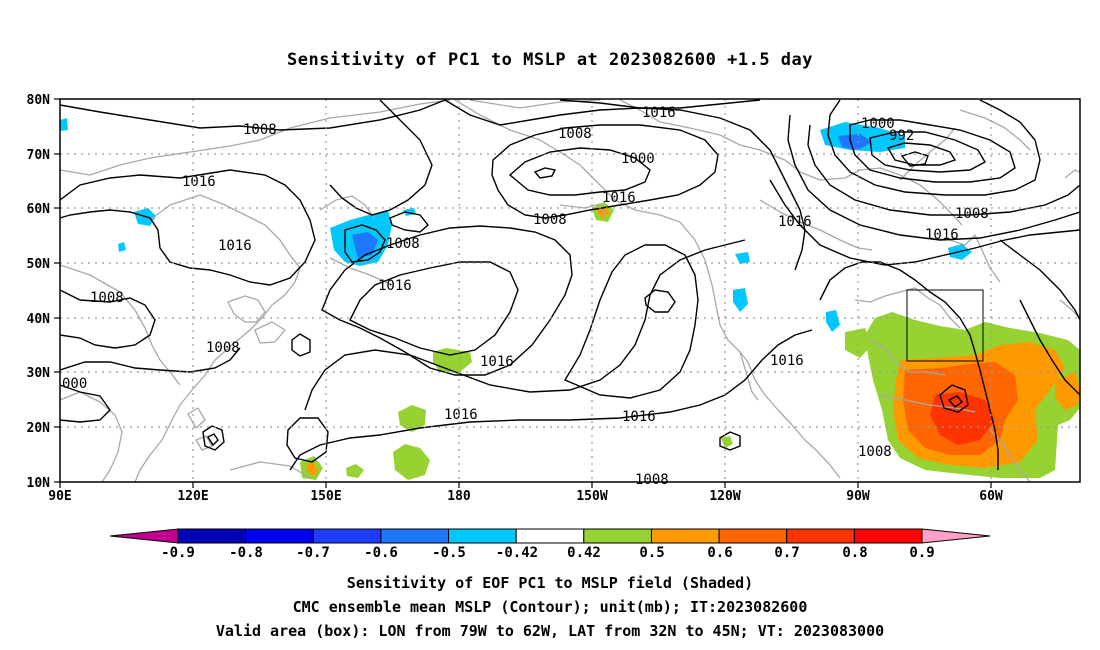  Describe the element at coordinates (74, 384) in the screenshot. I see `contour-label: 000` at that location.